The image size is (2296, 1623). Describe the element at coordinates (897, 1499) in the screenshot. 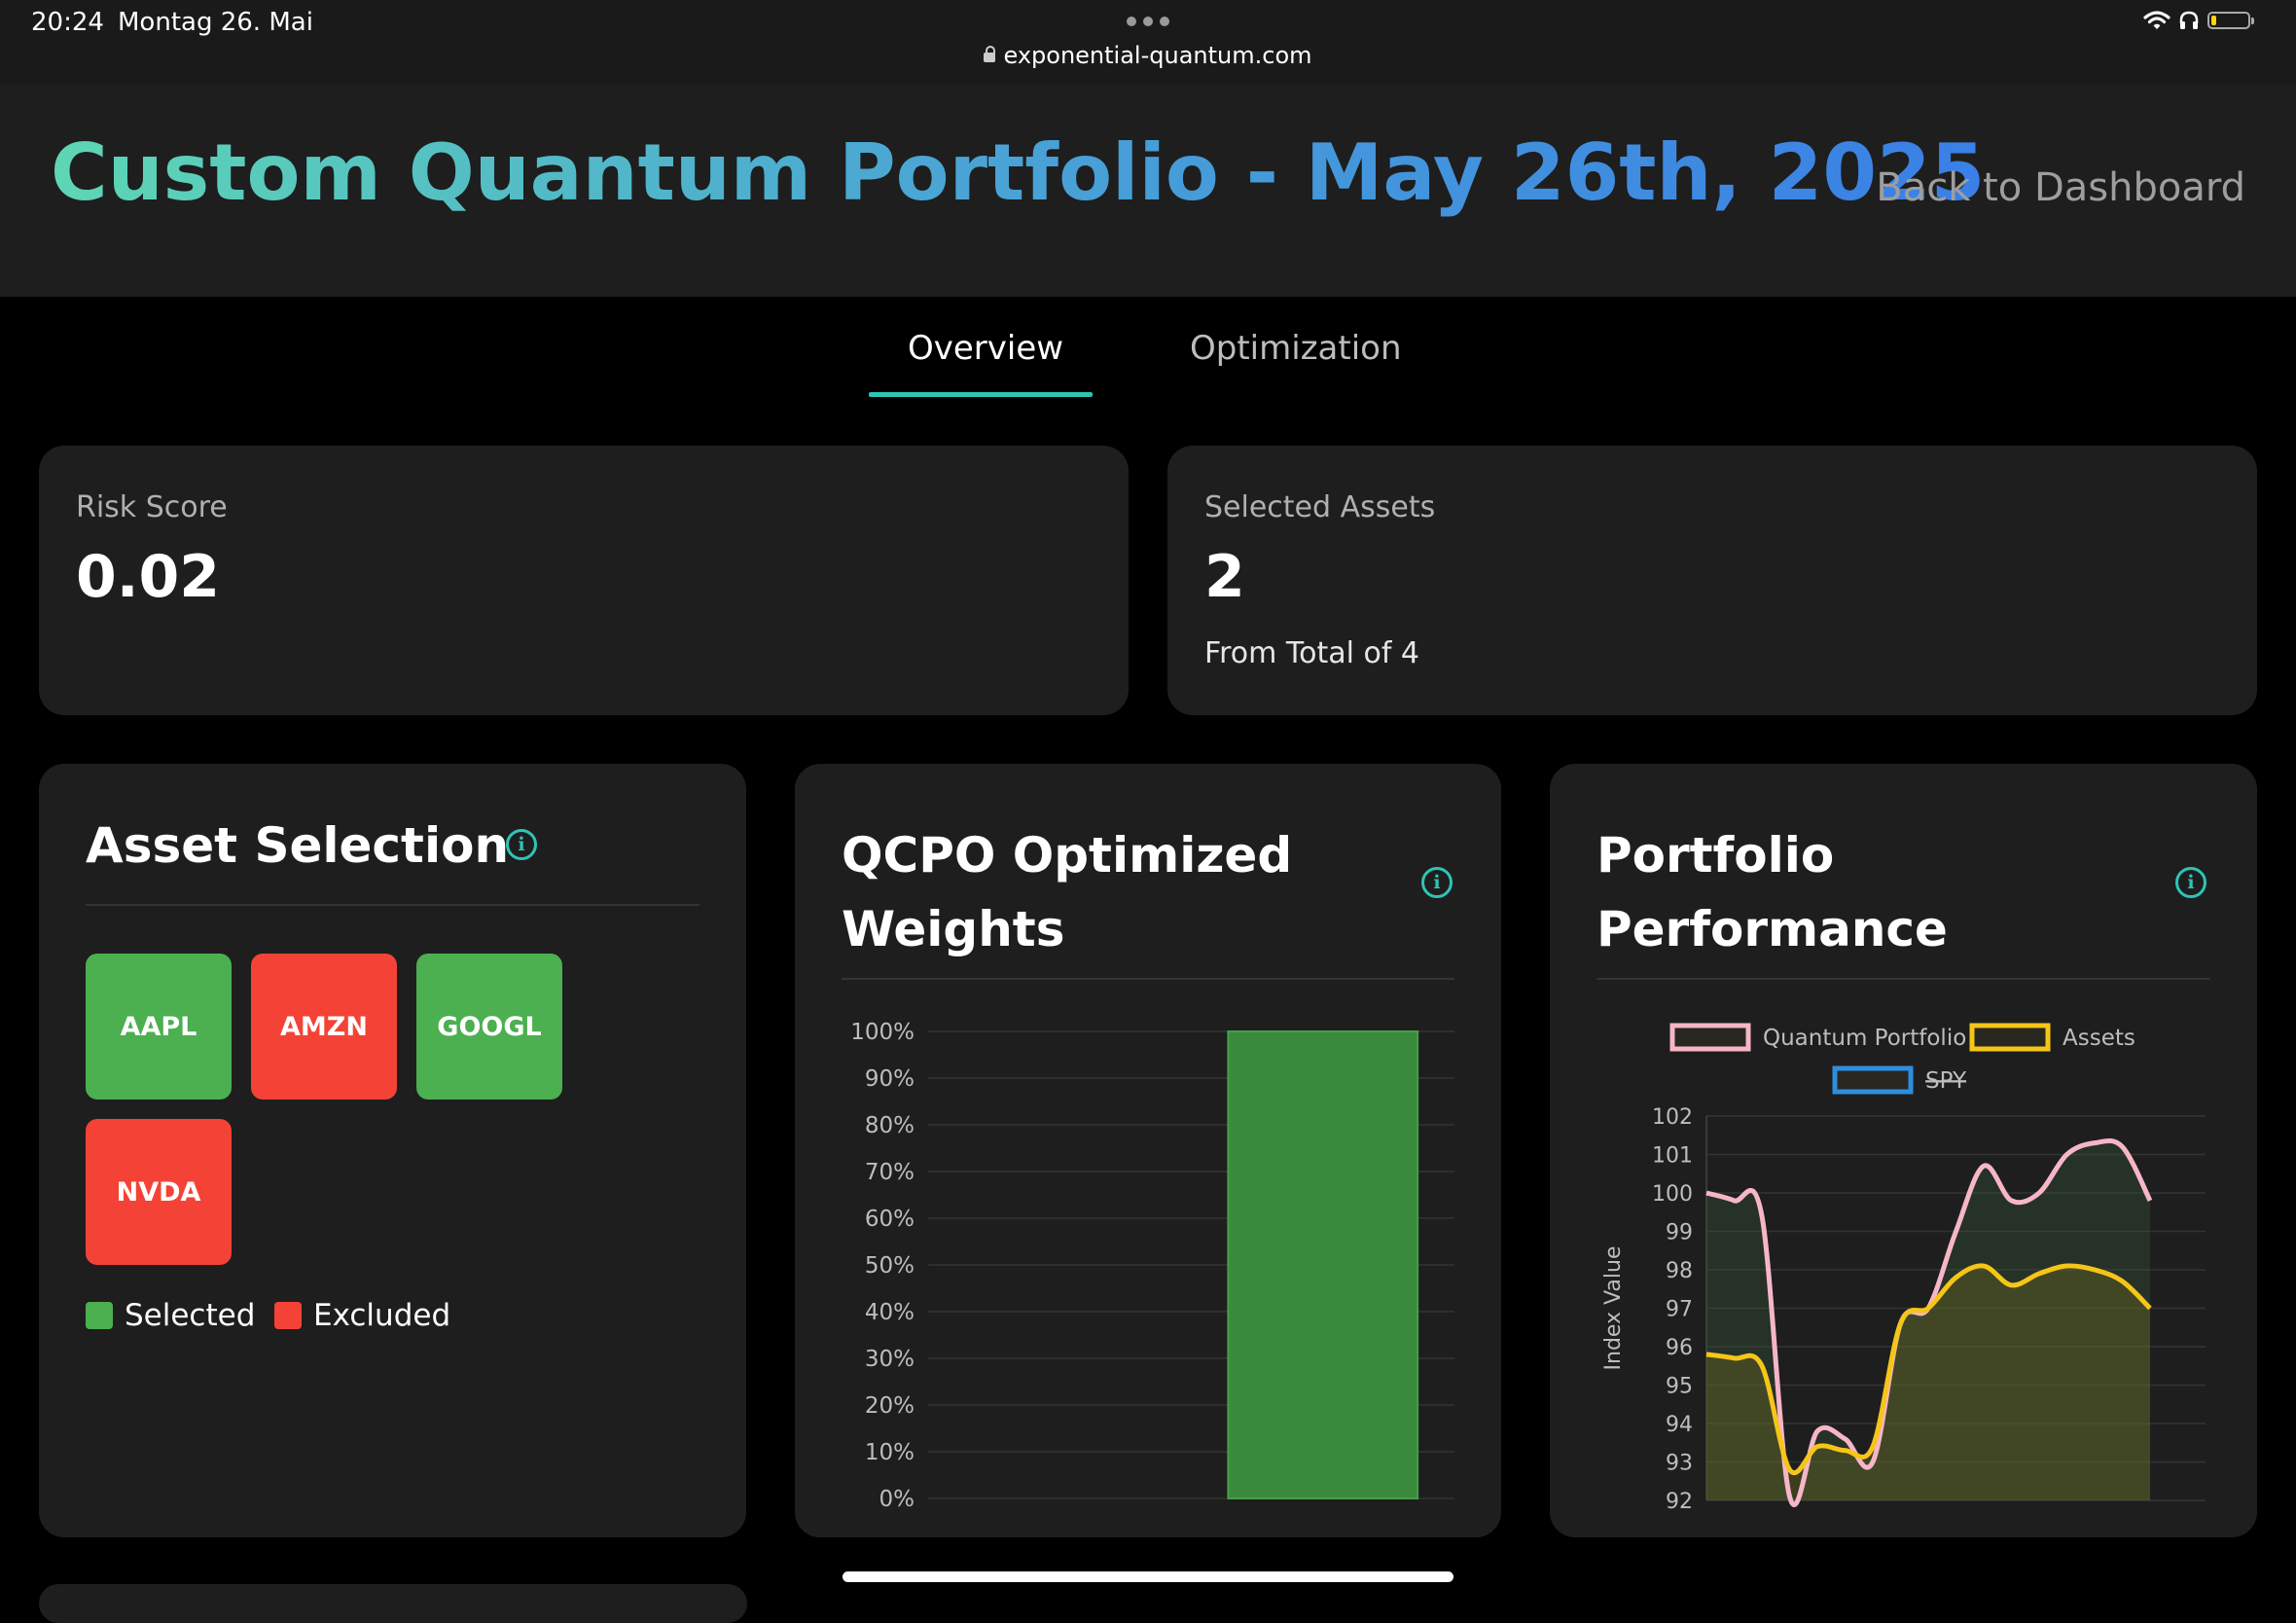

I see `y-tick-label: 0%` at that location.